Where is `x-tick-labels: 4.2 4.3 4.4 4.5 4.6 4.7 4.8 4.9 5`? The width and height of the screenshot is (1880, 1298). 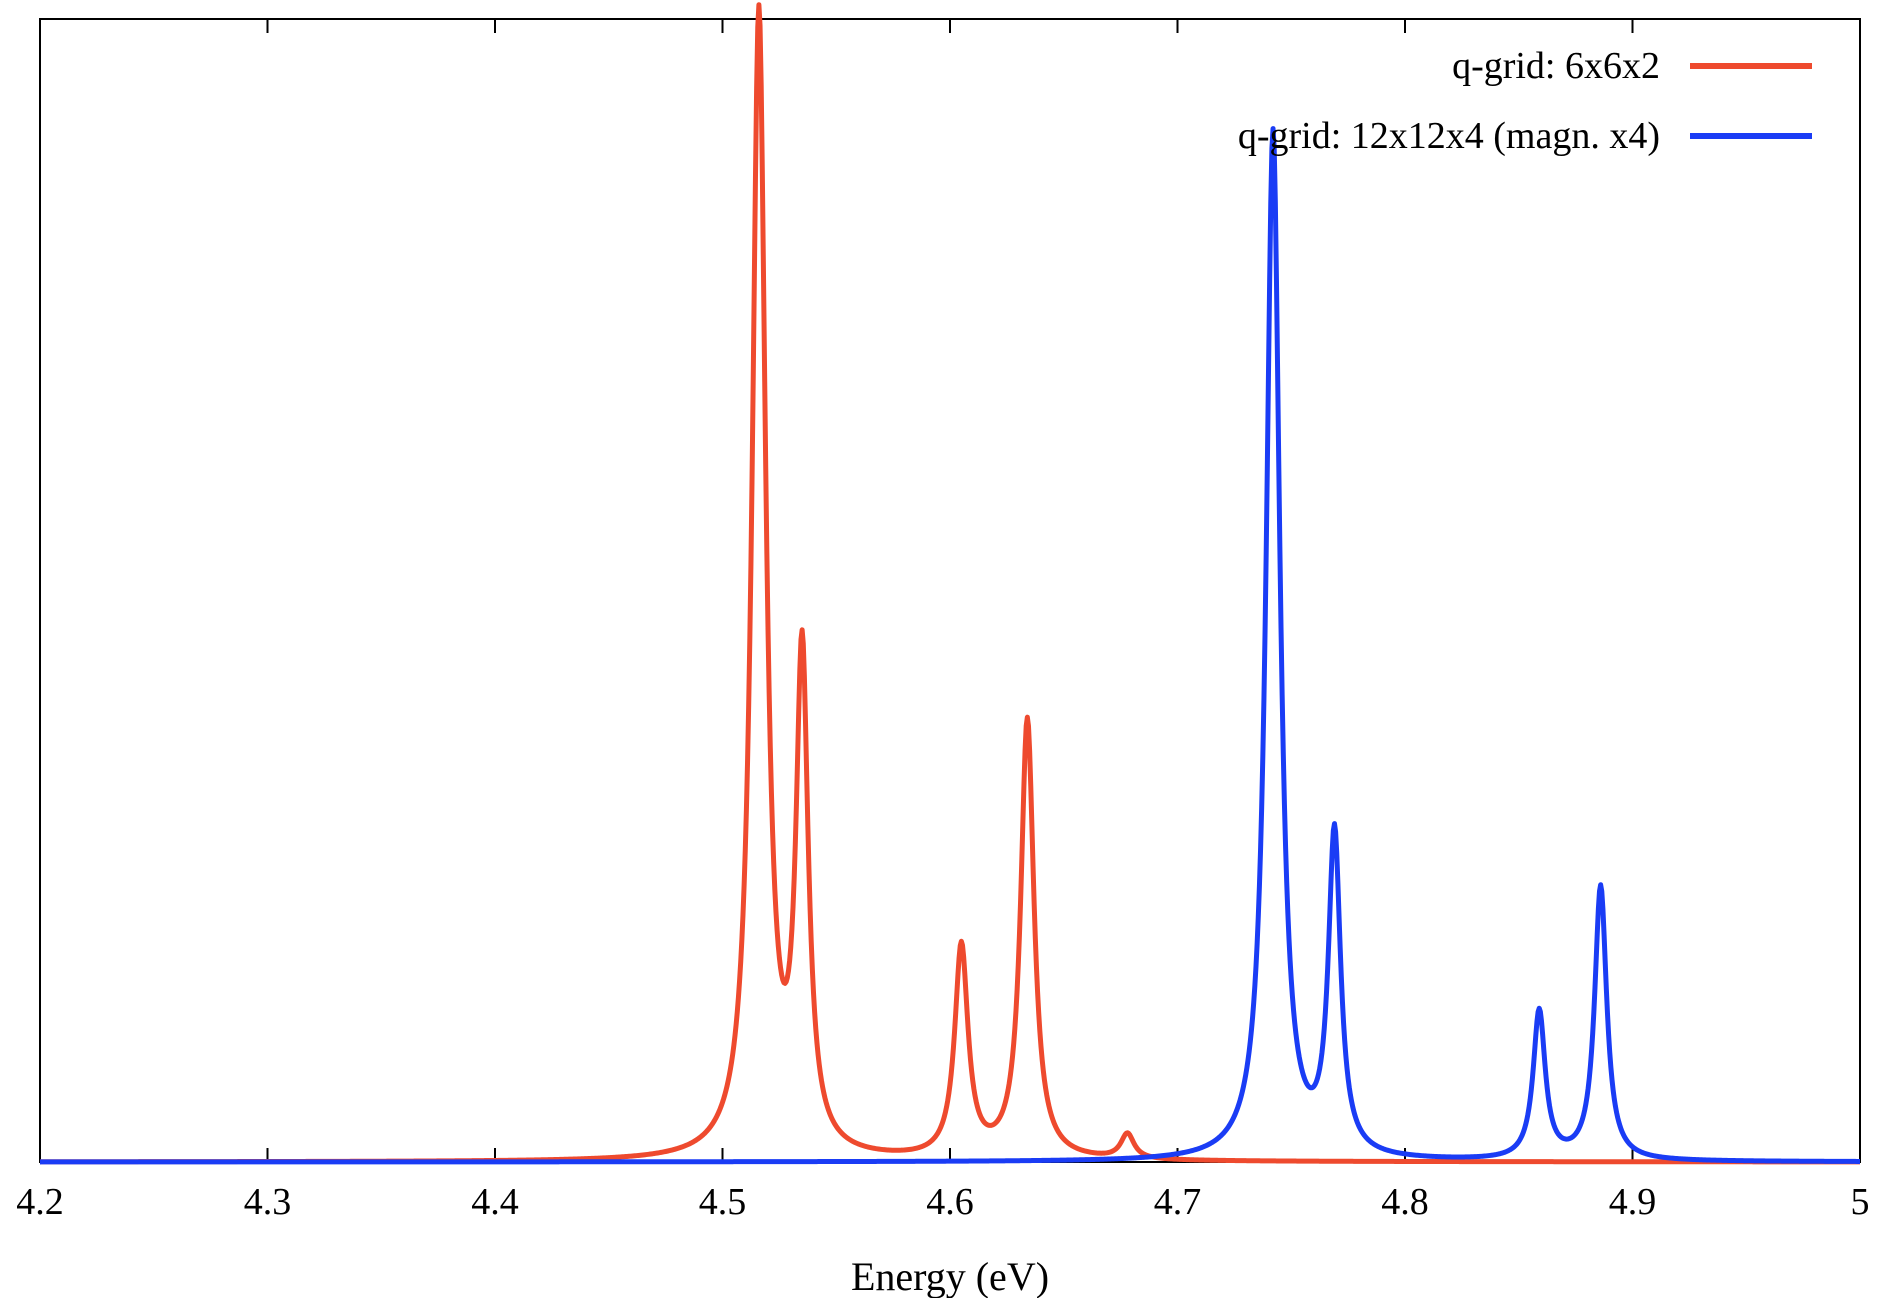
x-tick-labels: 4.2 4.3 4.4 4.5 4.6 4.7 4.8 4.9 5 is located at coordinates (942, 1202).